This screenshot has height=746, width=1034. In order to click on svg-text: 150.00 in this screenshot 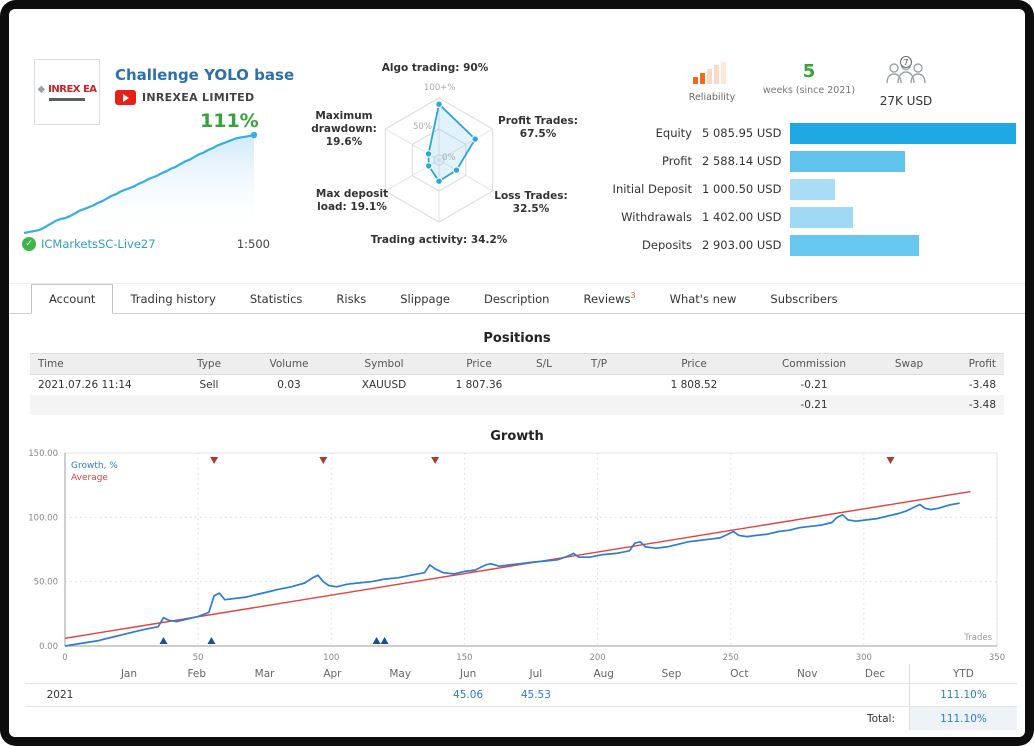, I will do `click(43, 454)`.